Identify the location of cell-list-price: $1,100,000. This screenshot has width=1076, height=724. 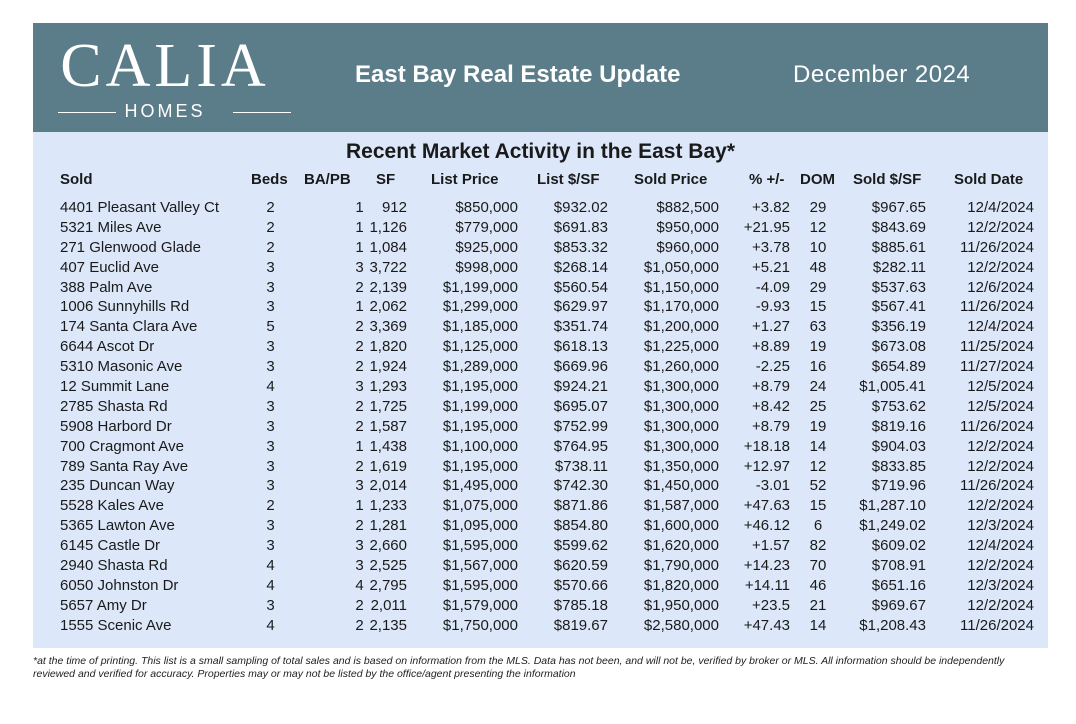
(480, 446).